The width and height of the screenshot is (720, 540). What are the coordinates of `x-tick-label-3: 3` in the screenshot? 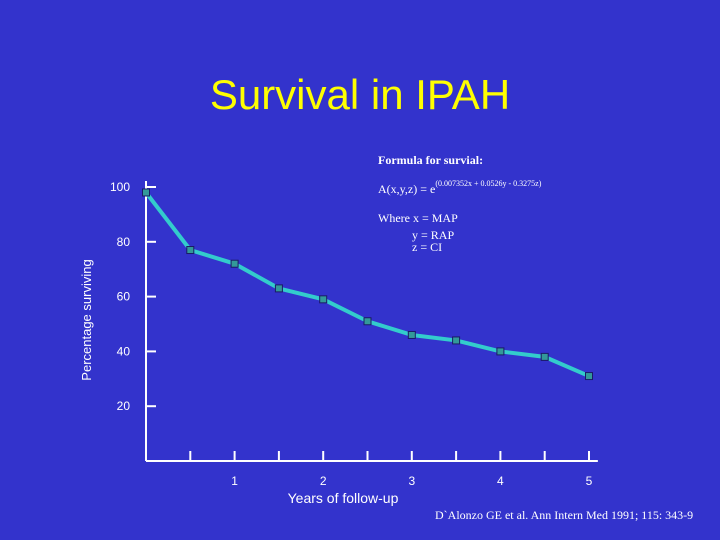 It's located at (411, 481).